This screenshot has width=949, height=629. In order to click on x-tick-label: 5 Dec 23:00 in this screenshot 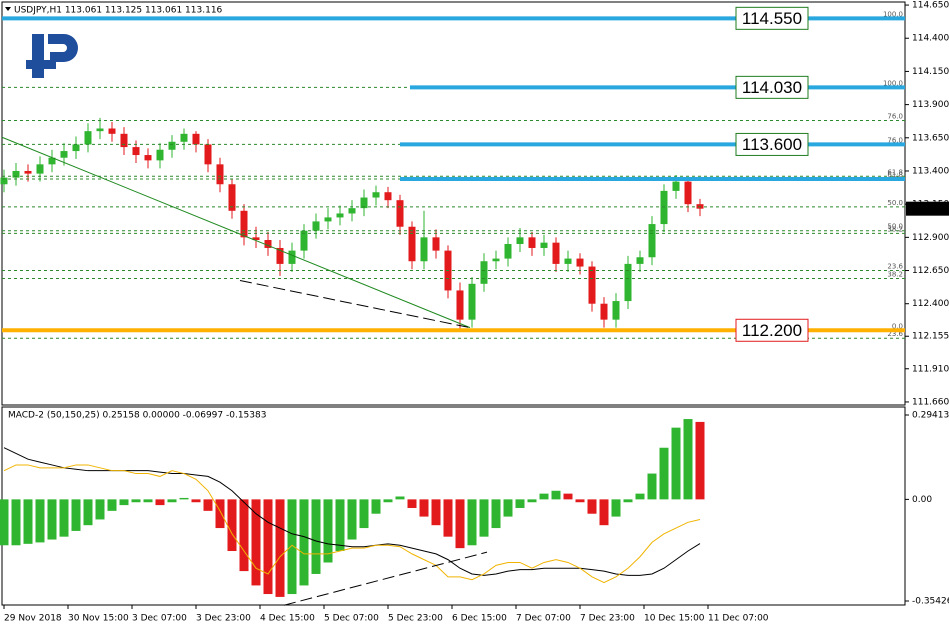, I will do `click(415, 619)`.